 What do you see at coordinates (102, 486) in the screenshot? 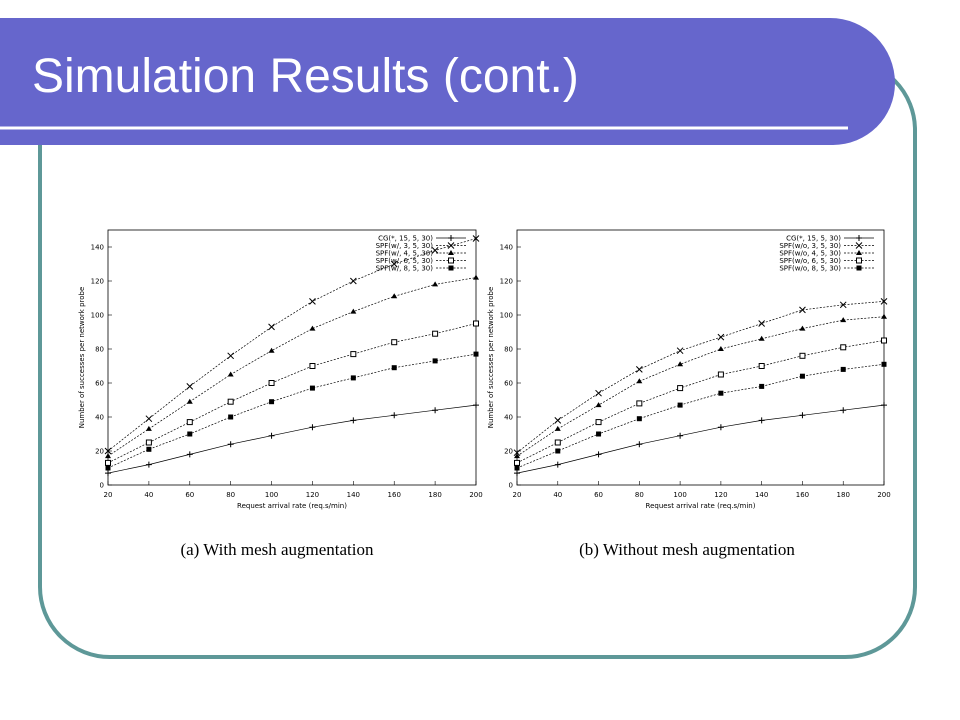
I see `y-tick-label: 0` at bounding box center [102, 486].